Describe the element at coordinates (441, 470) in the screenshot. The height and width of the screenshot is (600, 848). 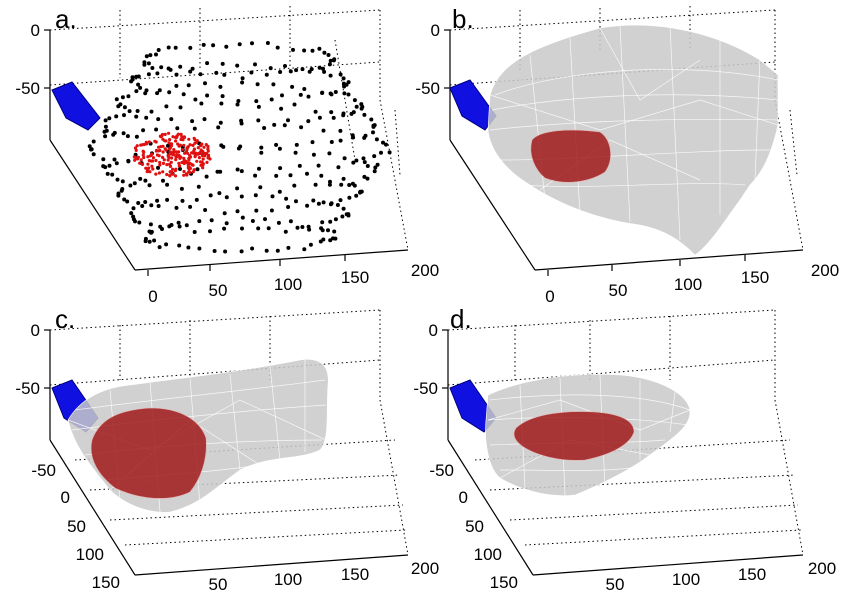
I see `panel-d-y-tick: -50` at that location.